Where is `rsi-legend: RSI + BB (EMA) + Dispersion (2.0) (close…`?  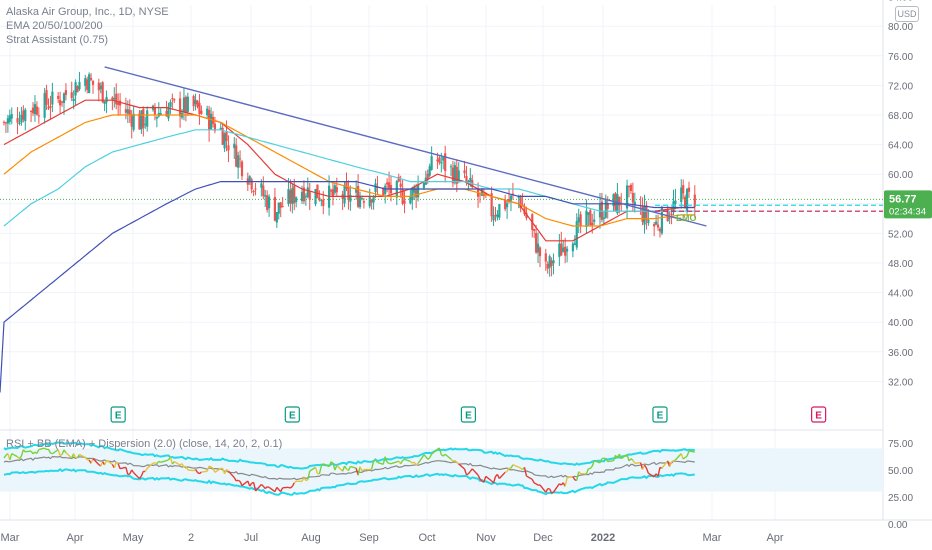 rsi-legend: RSI + BB (EMA) + Dispersion (2.0) (close… is located at coordinates (144, 444).